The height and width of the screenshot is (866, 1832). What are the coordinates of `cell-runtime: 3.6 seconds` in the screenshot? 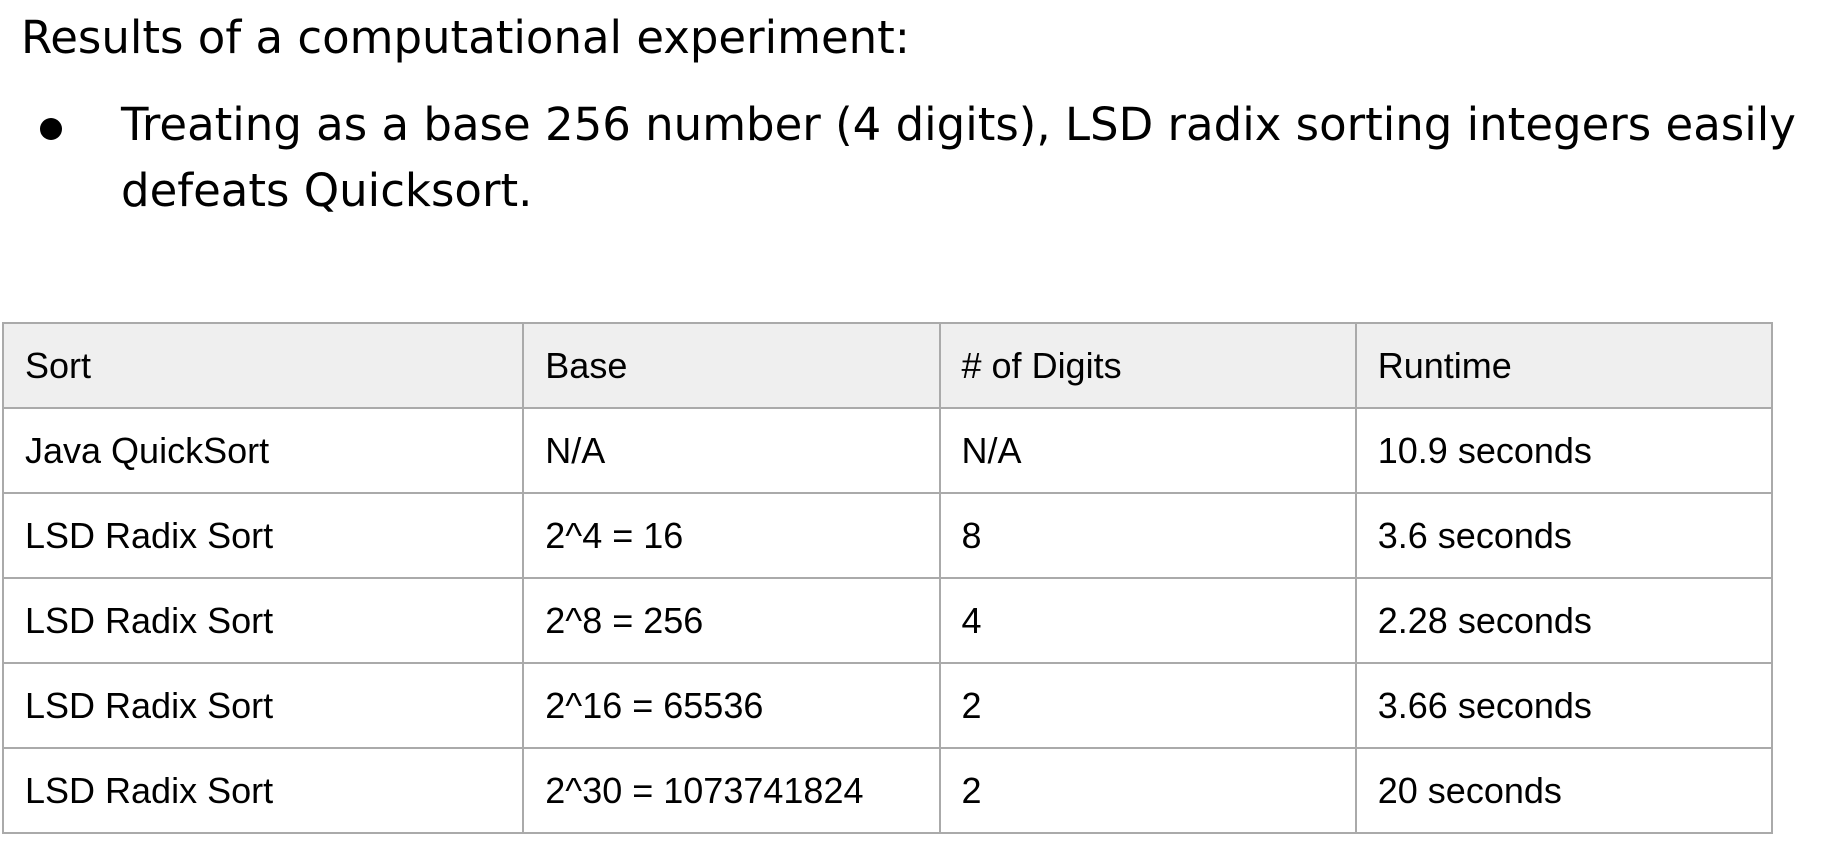 It's located at (1564, 535).